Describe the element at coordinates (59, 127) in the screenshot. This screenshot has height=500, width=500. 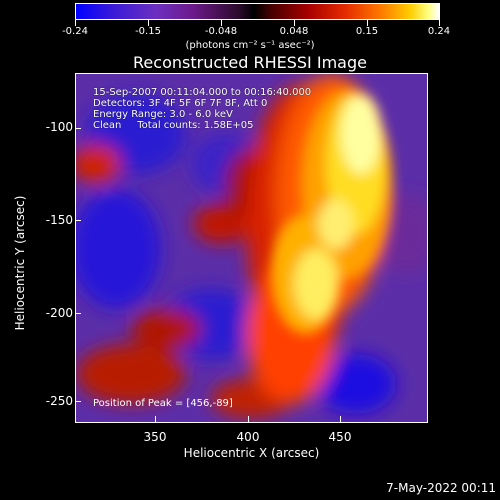
I see `y-tick-label: -100` at that location.